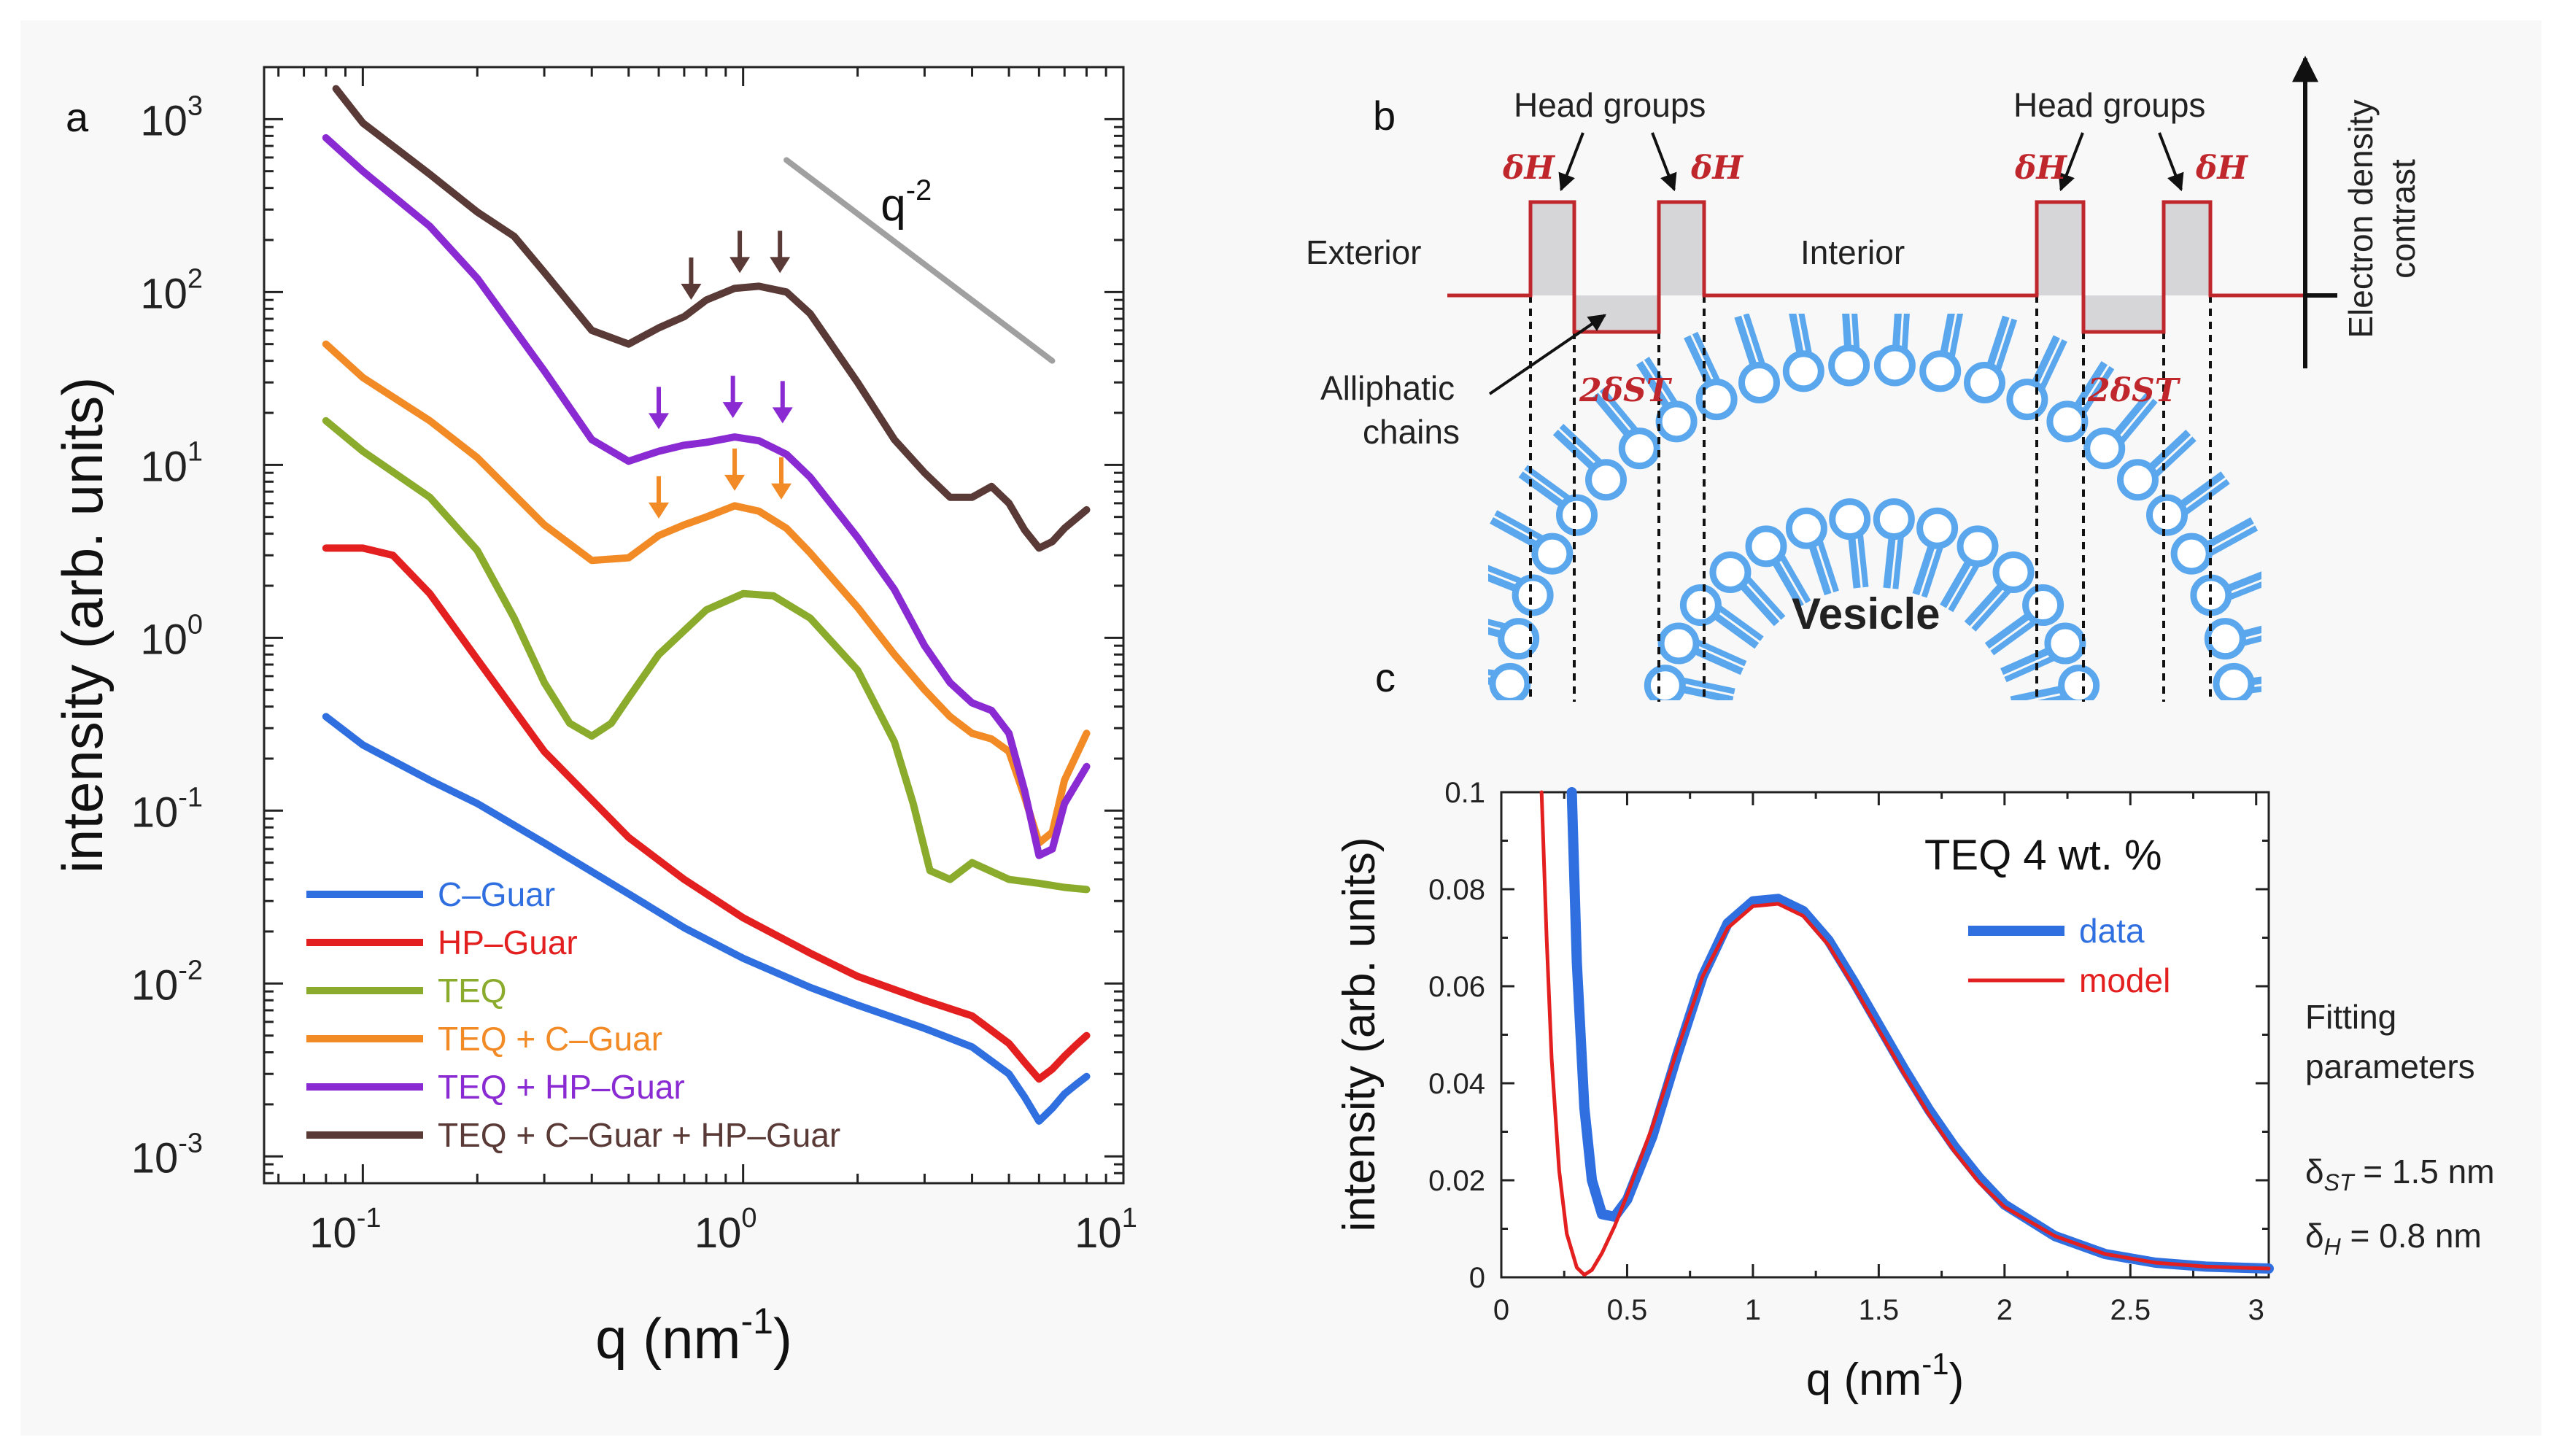  What do you see at coordinates (1456, 987) in the screenshot?
I see `y-tick-label: 0.06` at bounding box center [1456, 987].